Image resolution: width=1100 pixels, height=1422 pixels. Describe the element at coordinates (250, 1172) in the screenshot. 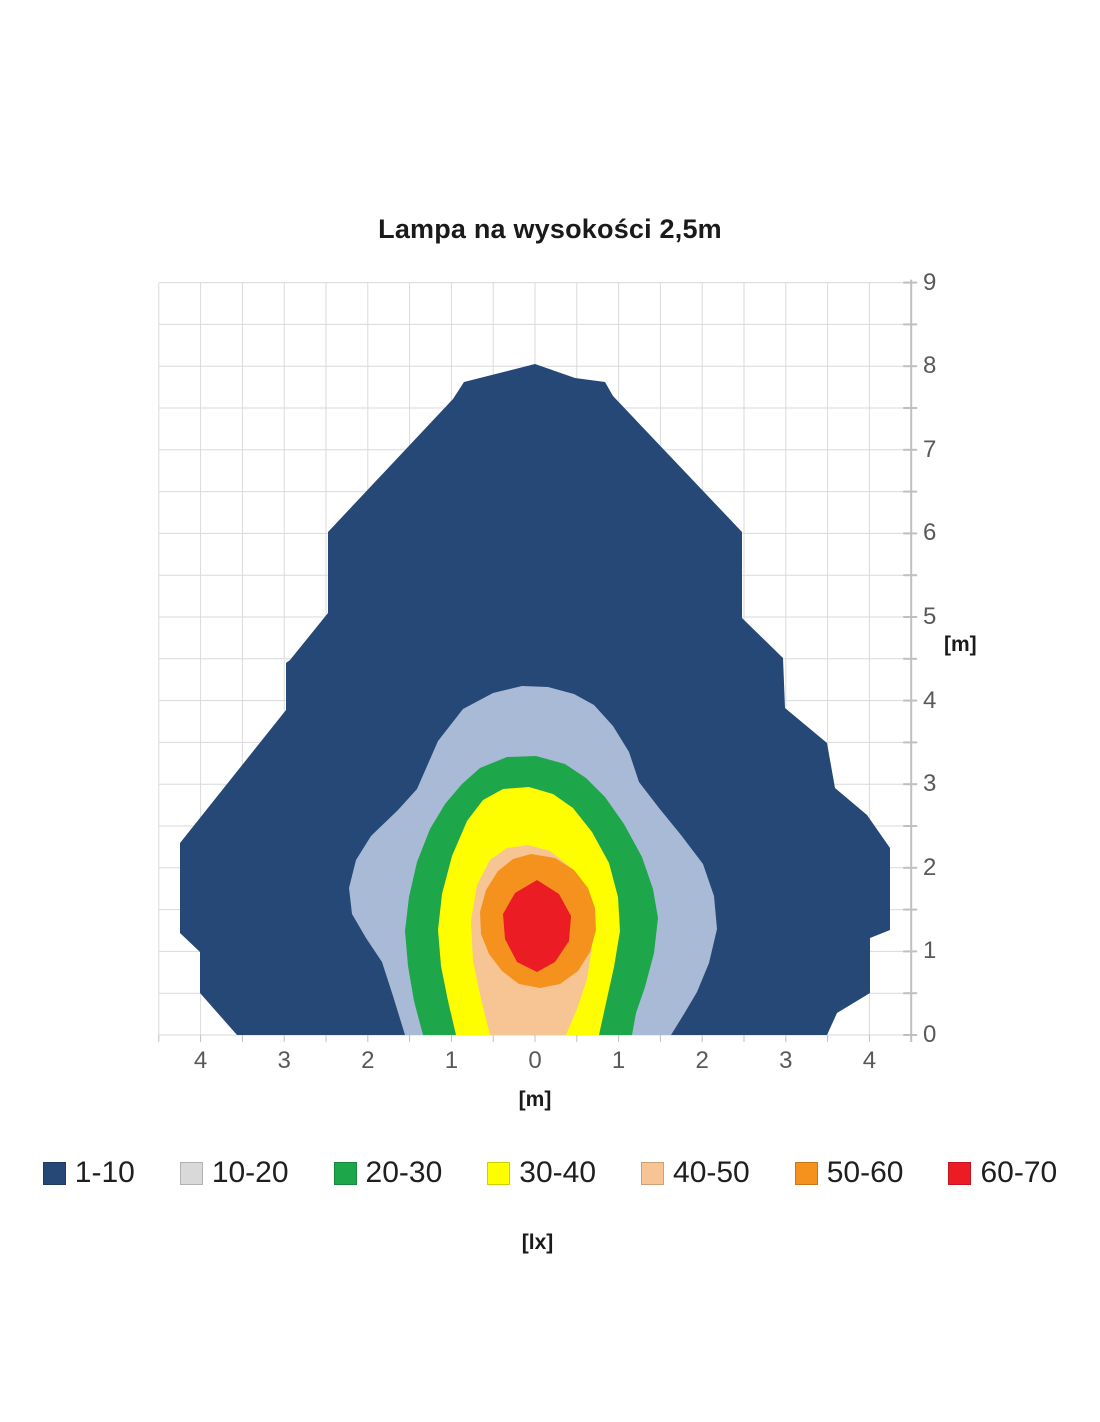

I see `legend-label: 10-20` at that location.